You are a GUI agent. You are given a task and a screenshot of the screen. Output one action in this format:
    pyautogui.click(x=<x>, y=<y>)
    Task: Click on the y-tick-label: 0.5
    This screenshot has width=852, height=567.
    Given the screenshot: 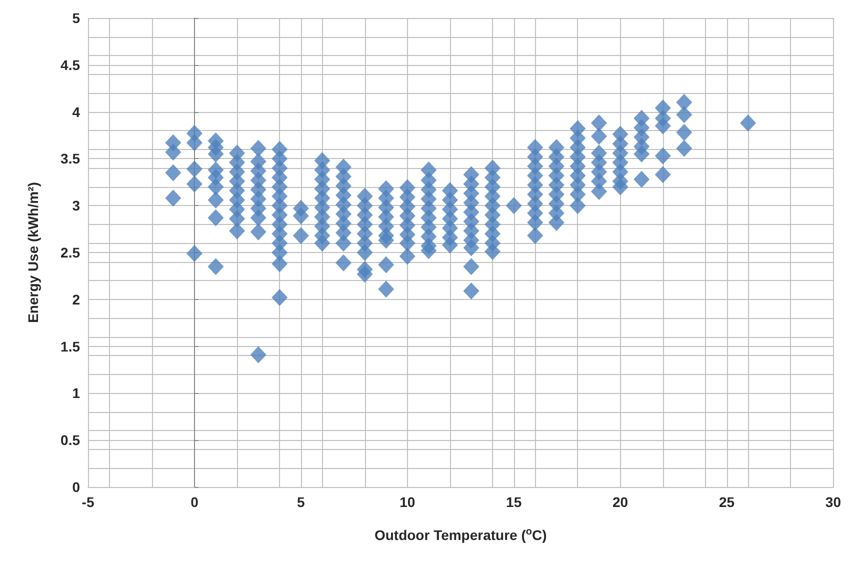 What is the action you would take?
    pyautogui.click(x=70, y=440)
    